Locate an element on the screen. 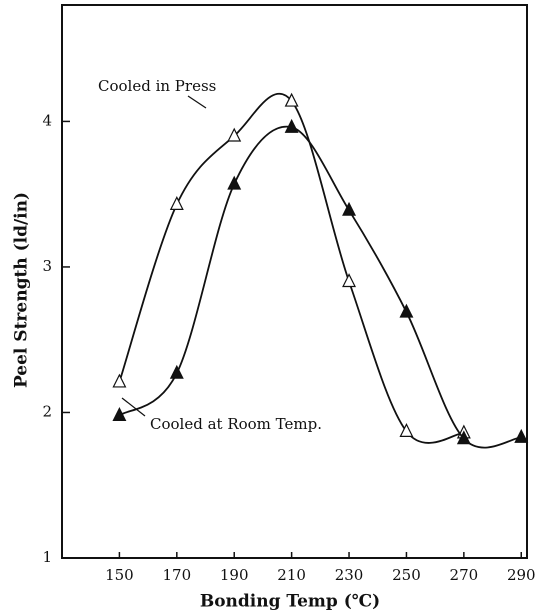 Image resolution: width=539 pixels, height=615 pixels. x-tick-label: 150 is located at coordinates (119, 575).